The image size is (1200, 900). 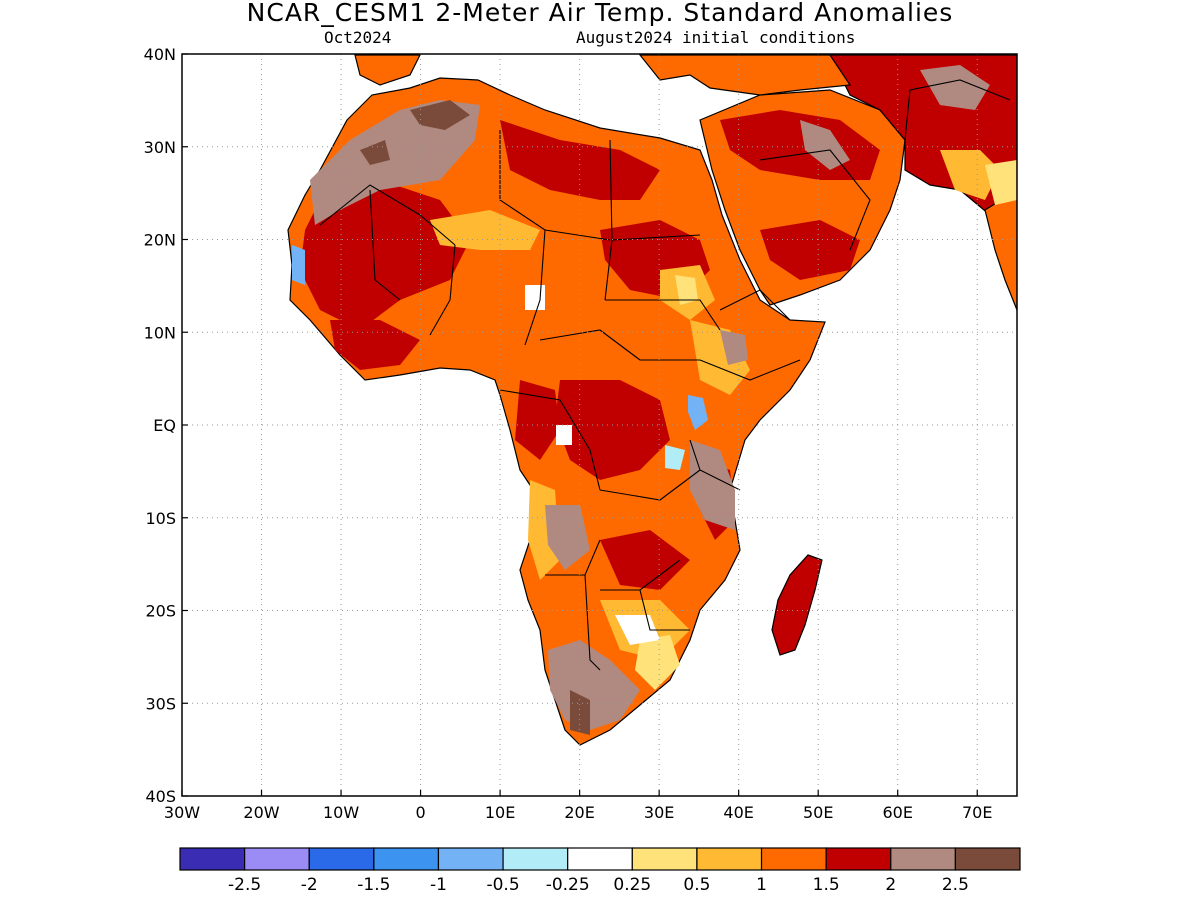 I want to click on colorbar-label: -2, so click(x=309, y=885).